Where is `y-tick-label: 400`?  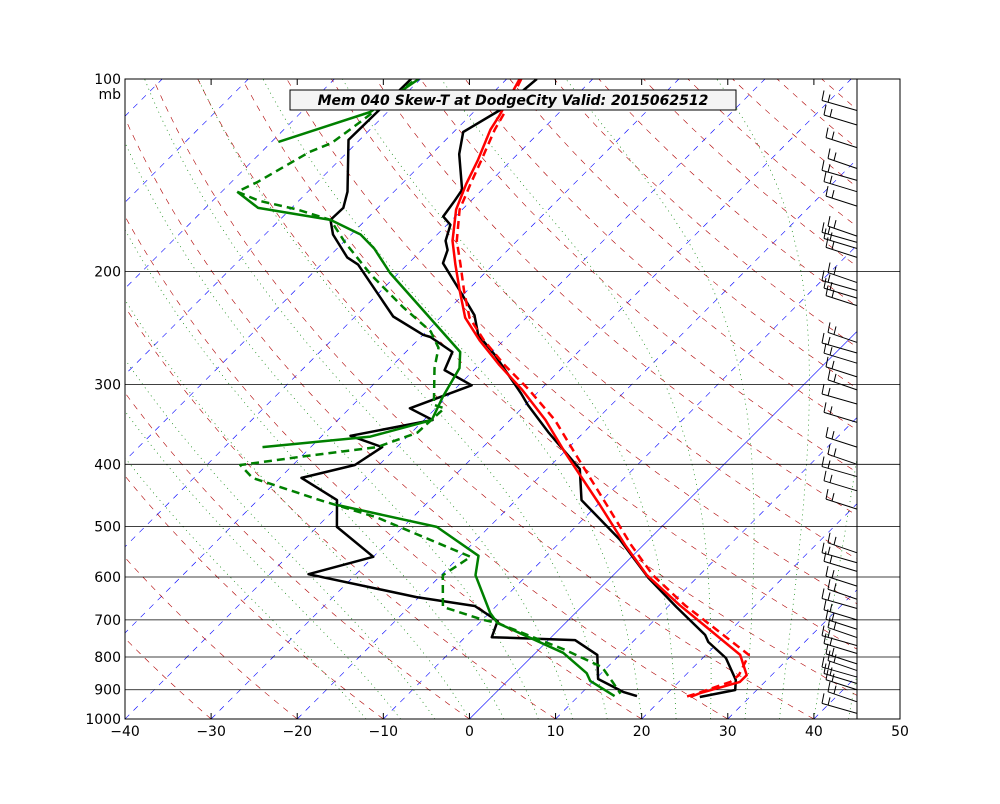 y-tick-label: 400 is located at coordinates (107, 465).